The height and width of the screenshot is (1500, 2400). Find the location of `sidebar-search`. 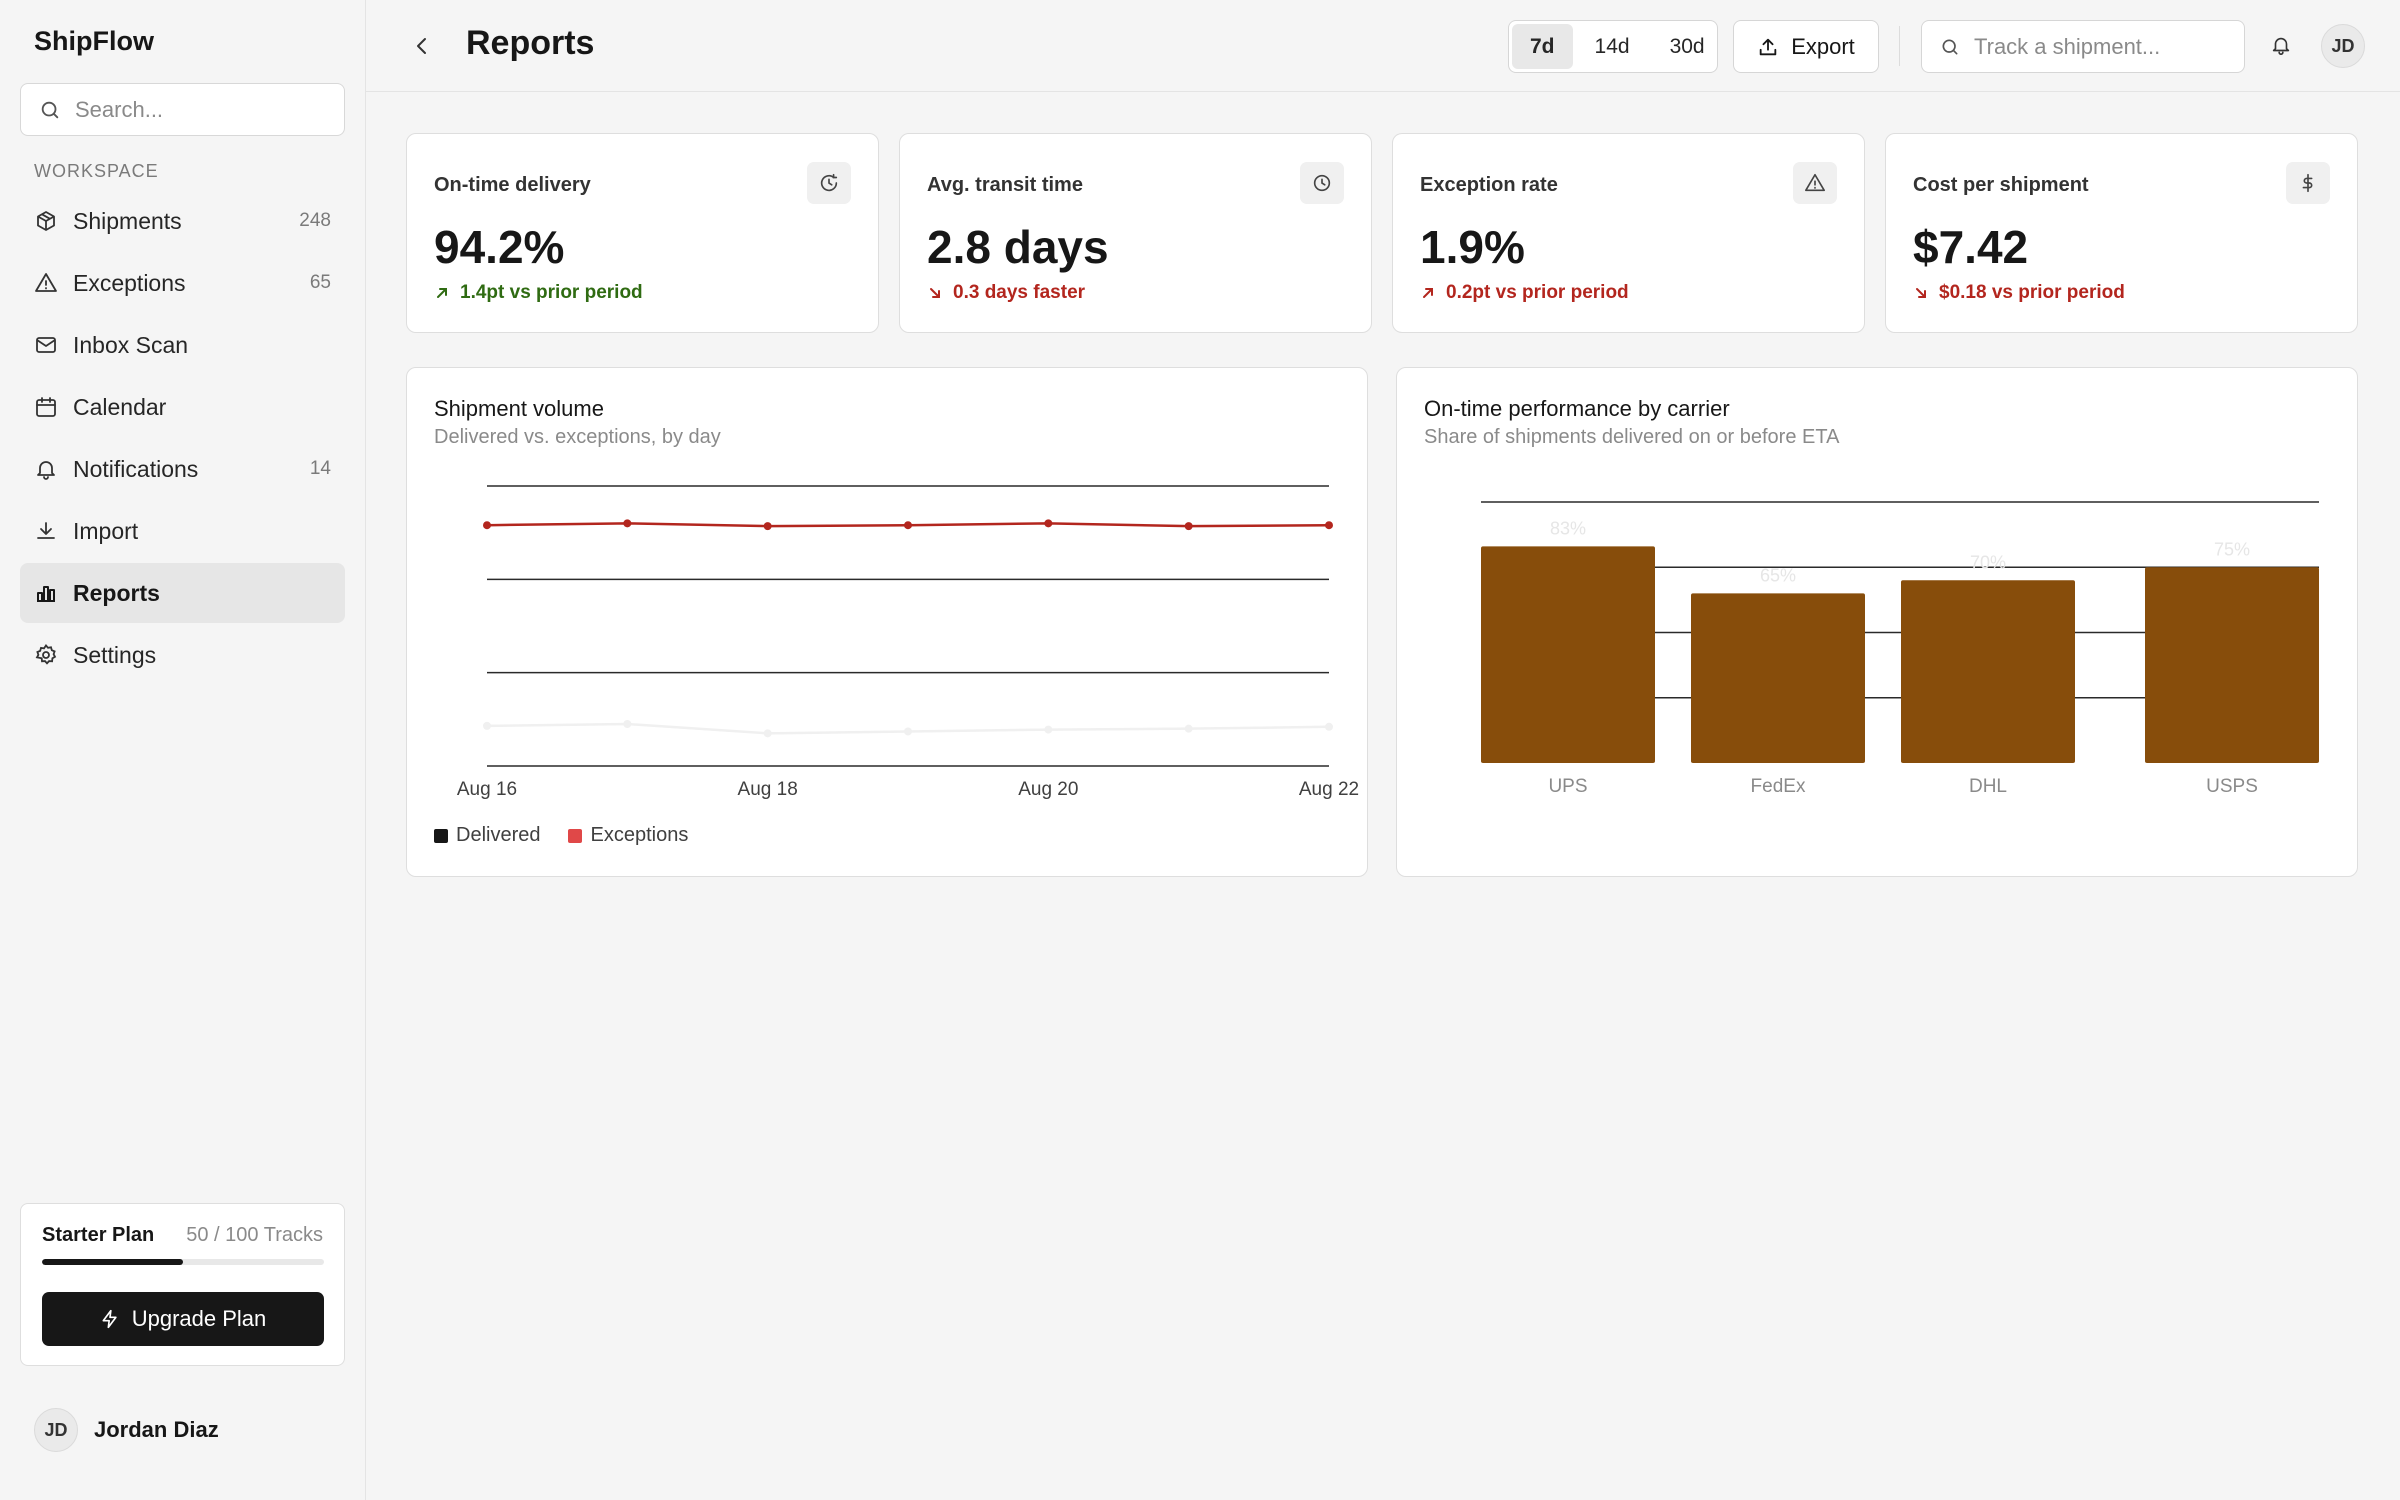

sidebar-search is located at coordinates (182, 109).